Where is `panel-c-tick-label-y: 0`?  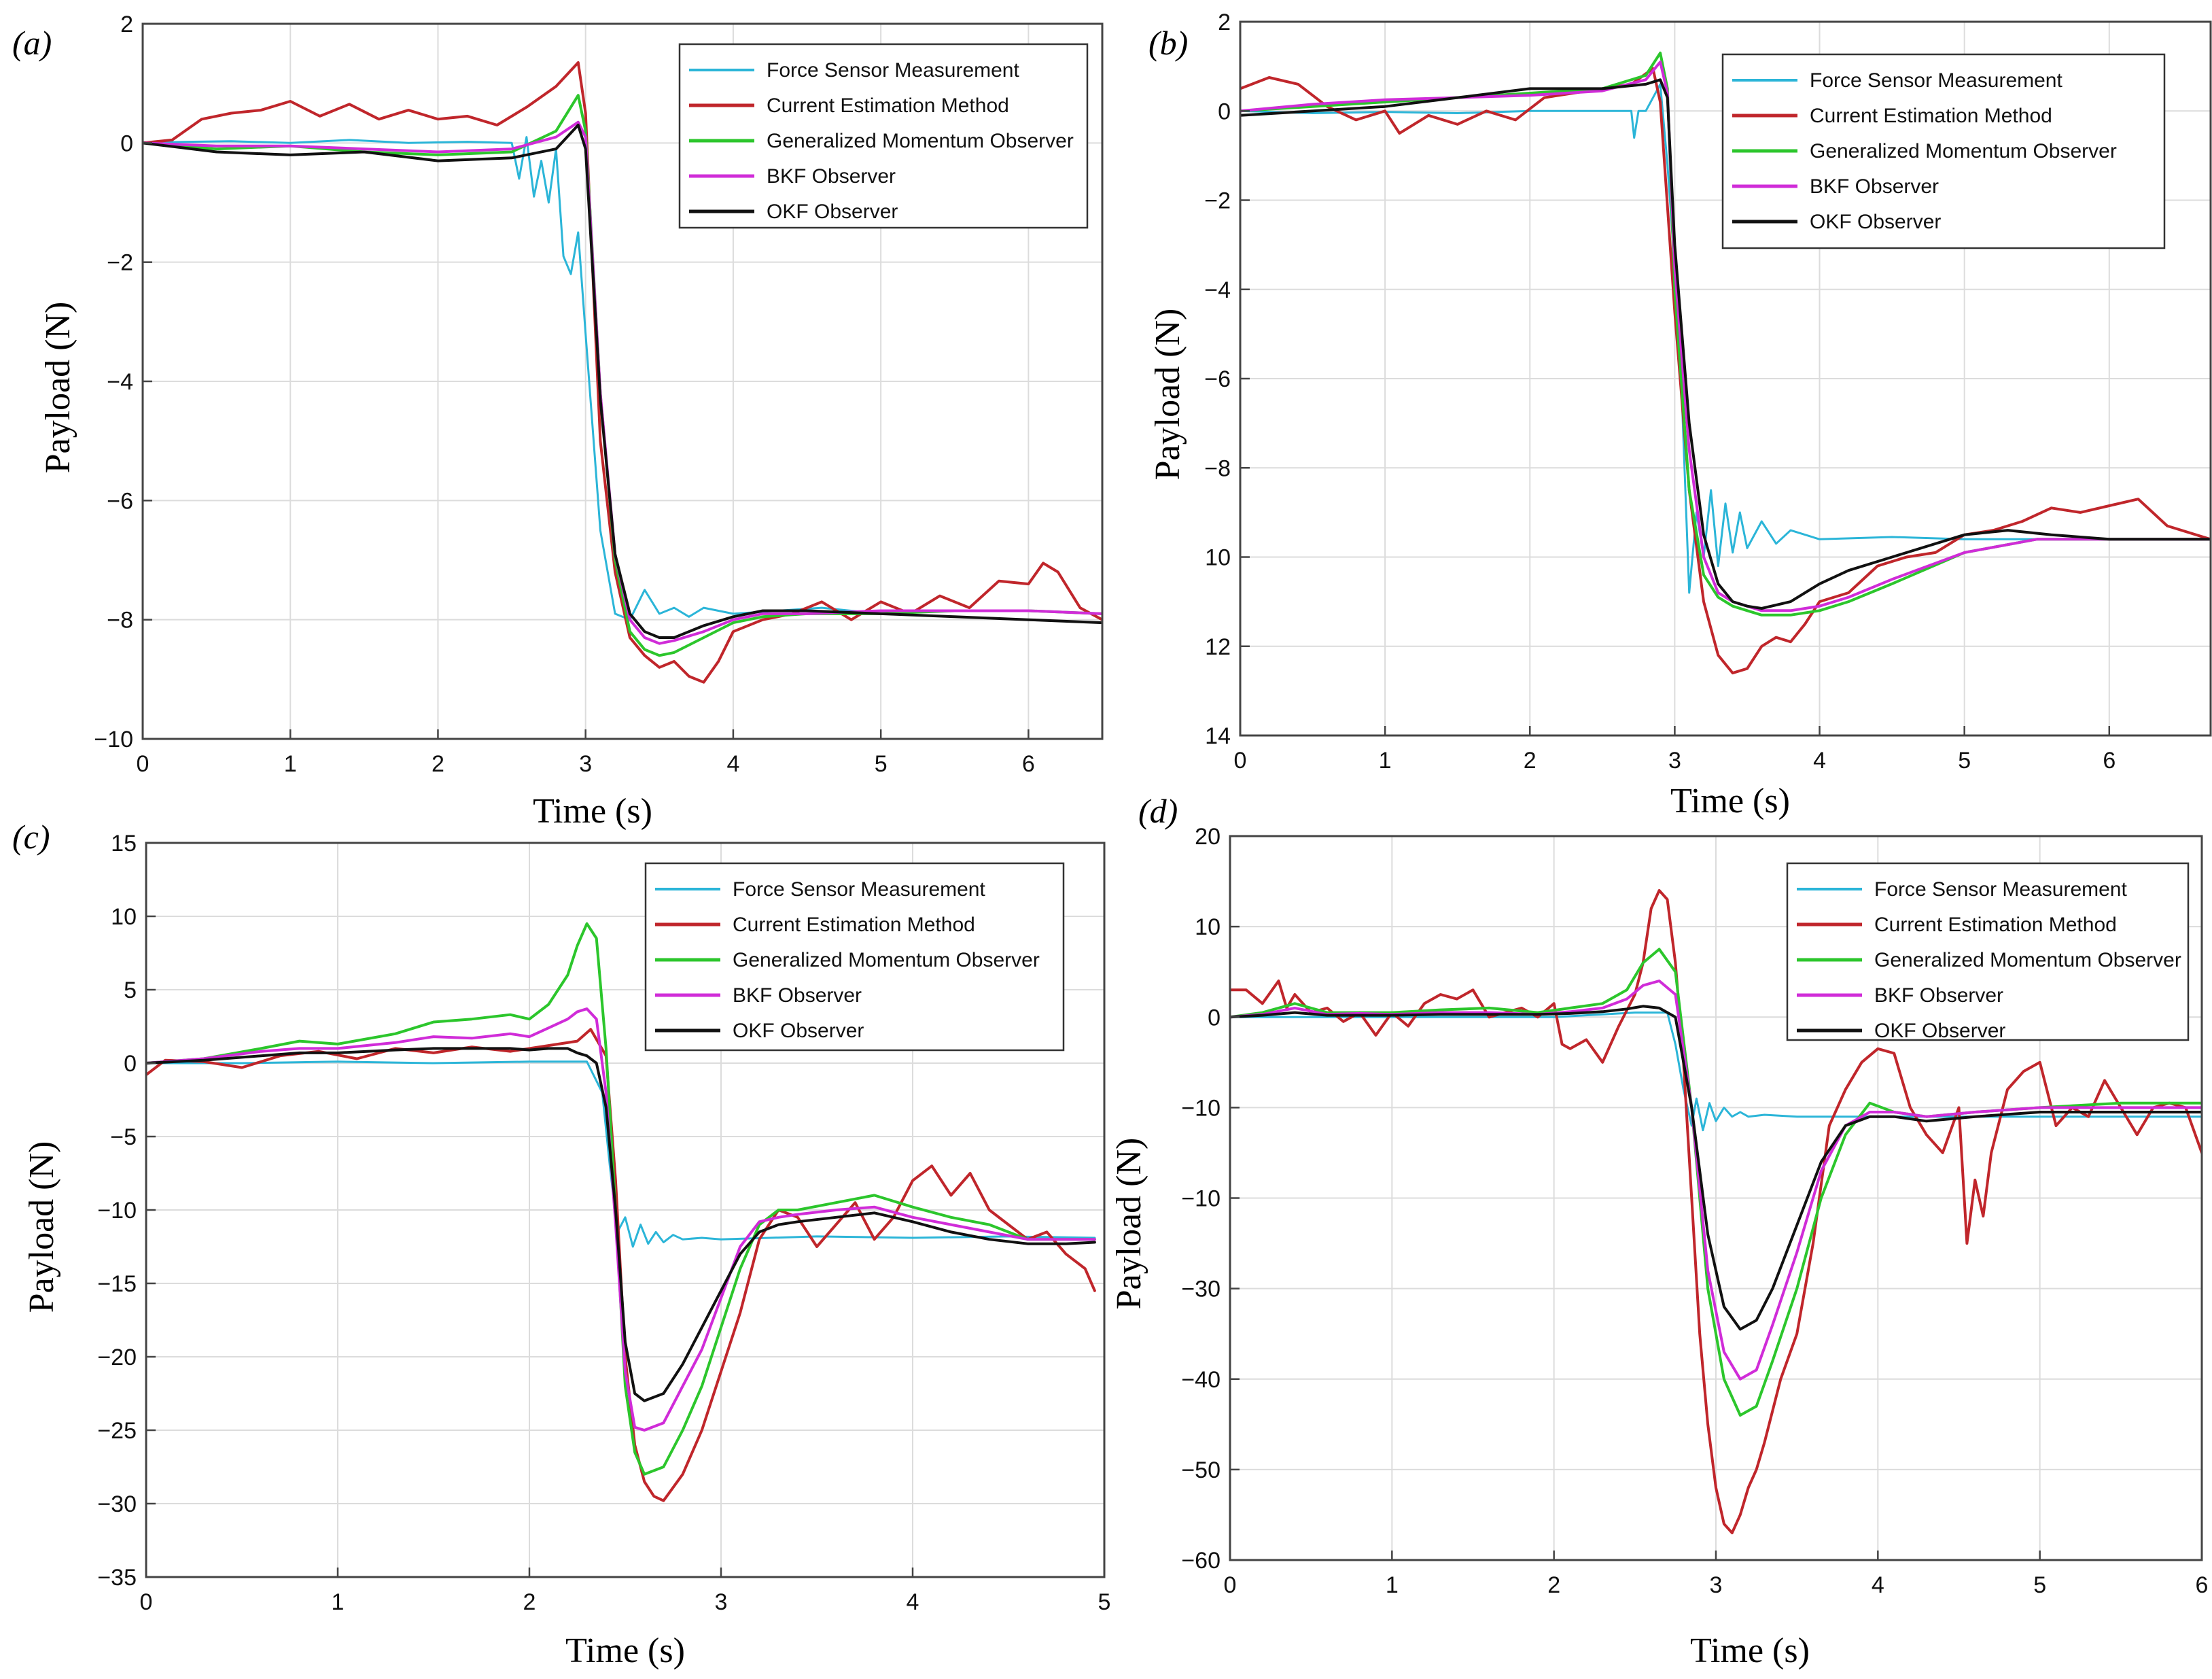
panel-c-tick-label-y: 0 is located at coordinates (130, 1064).